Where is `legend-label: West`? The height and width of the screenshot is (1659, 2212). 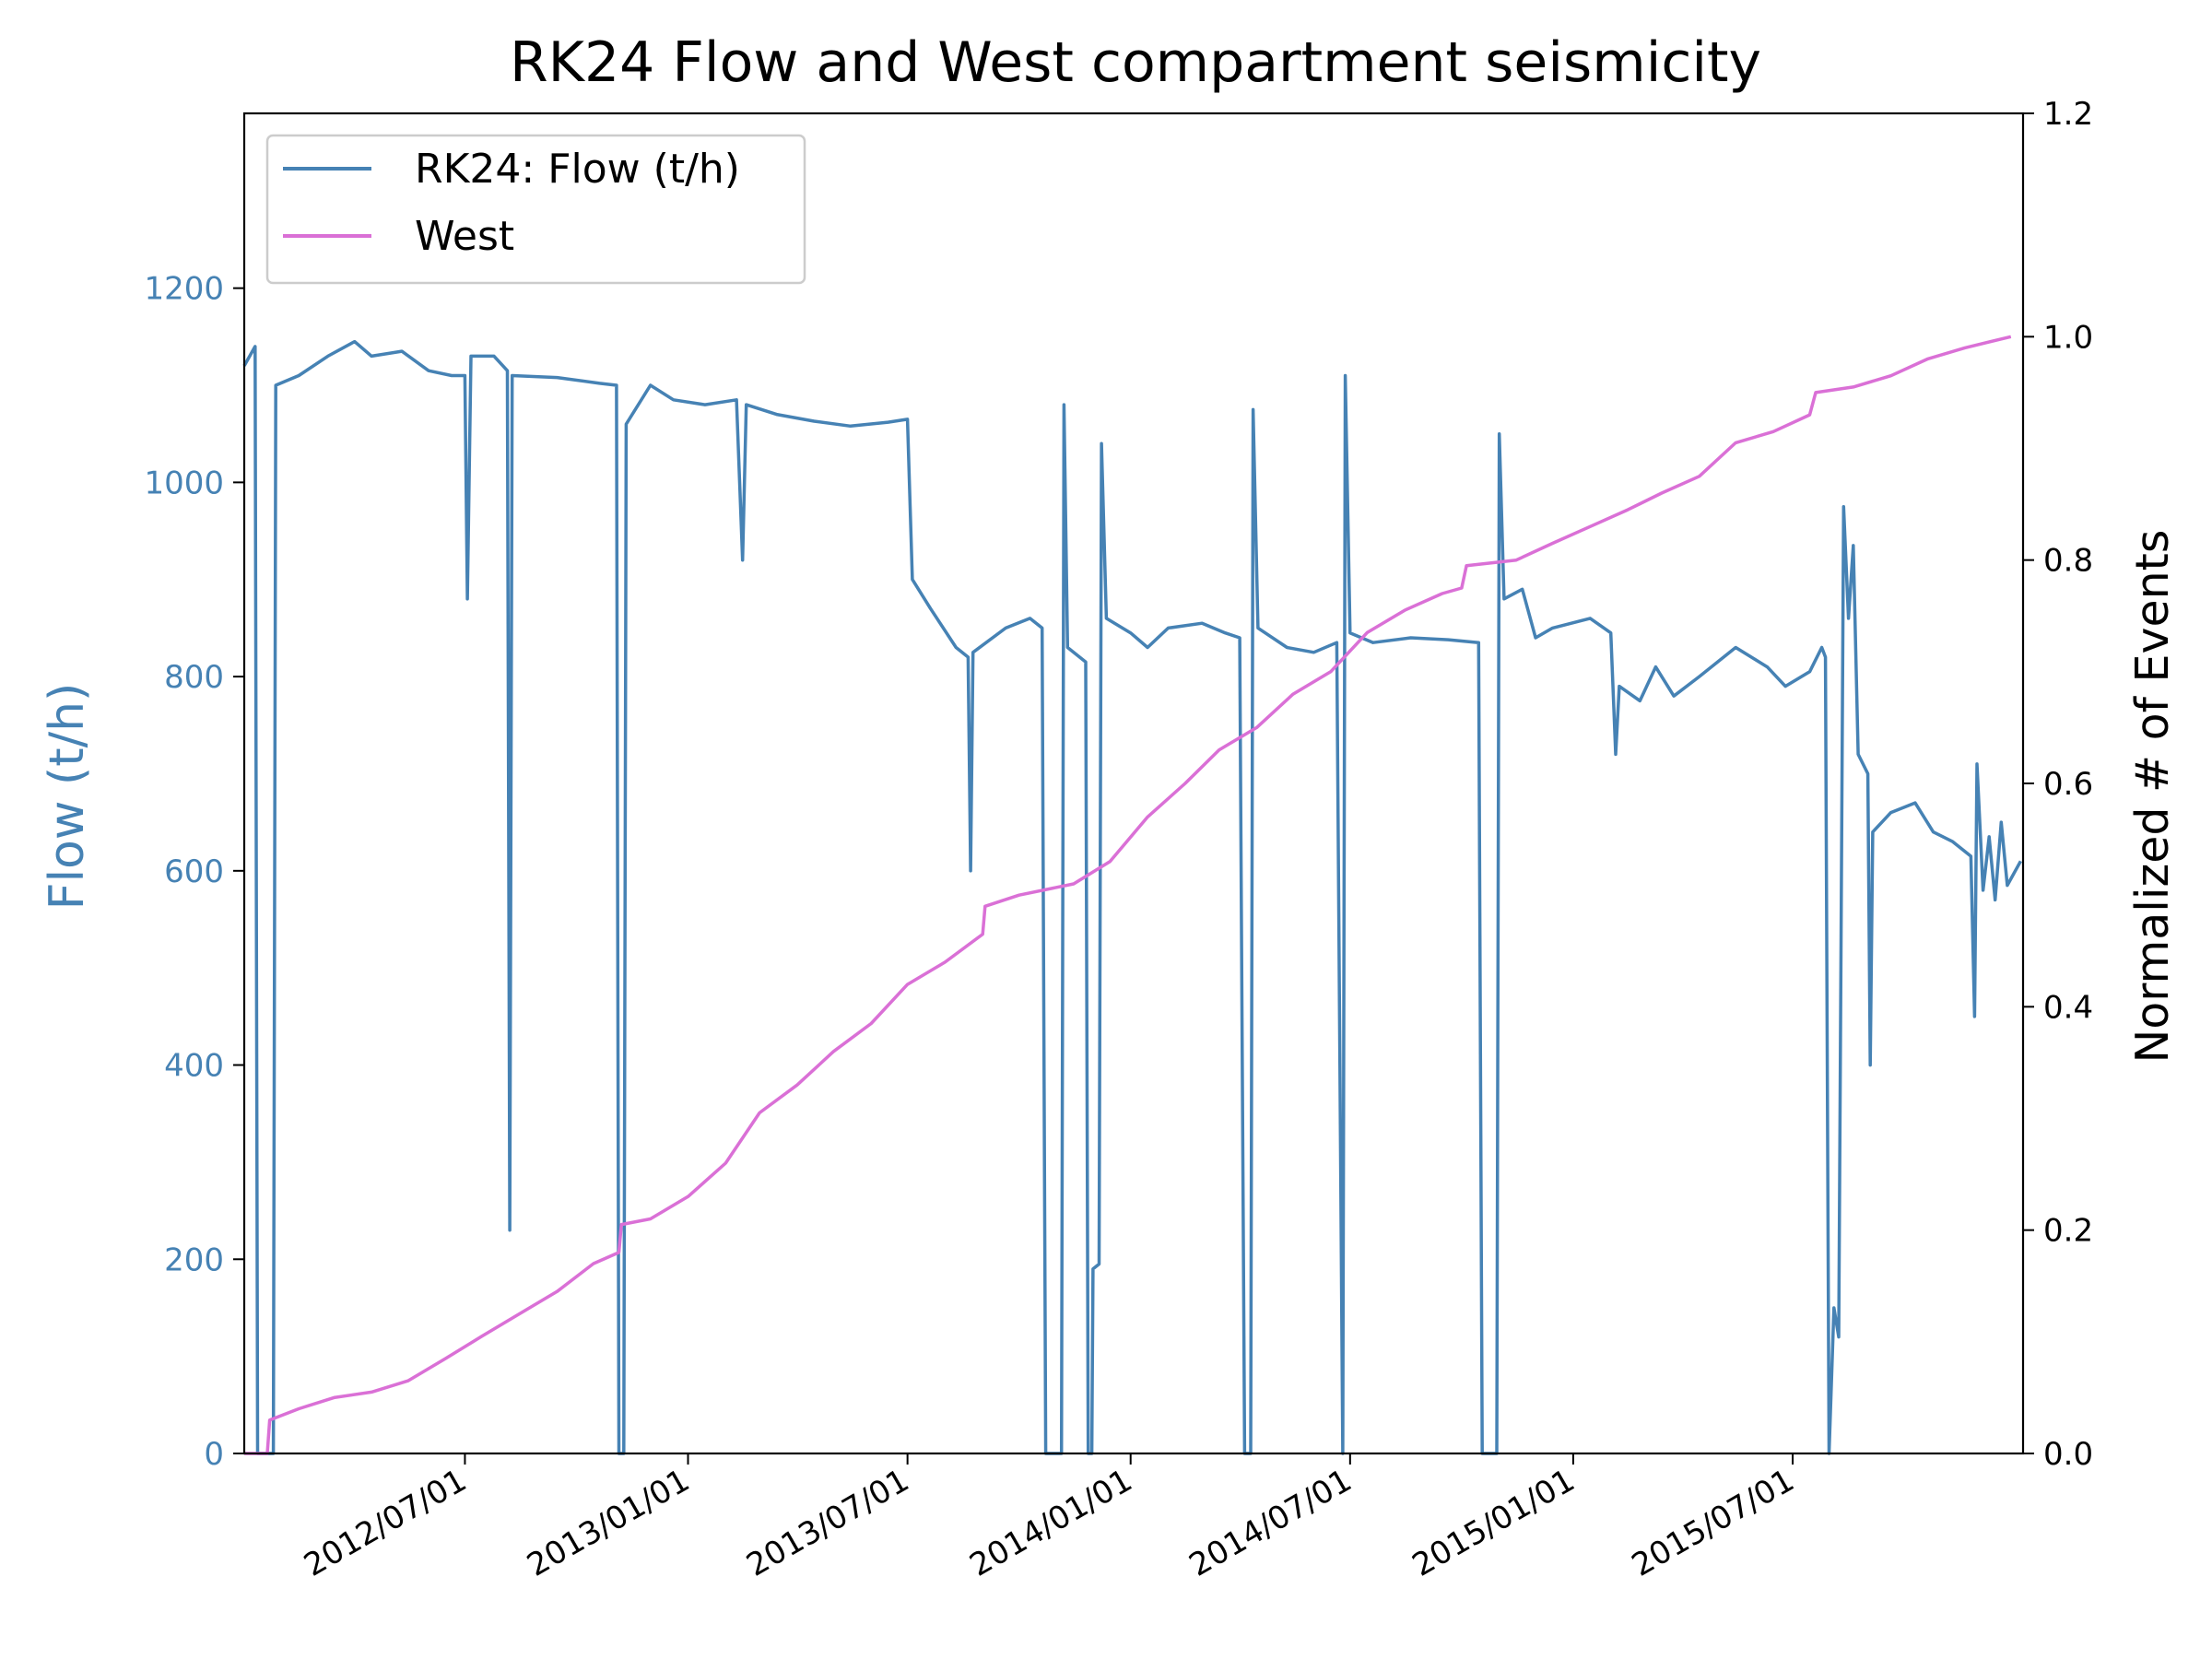 legend-label: West is located at coordinates (464, 236).